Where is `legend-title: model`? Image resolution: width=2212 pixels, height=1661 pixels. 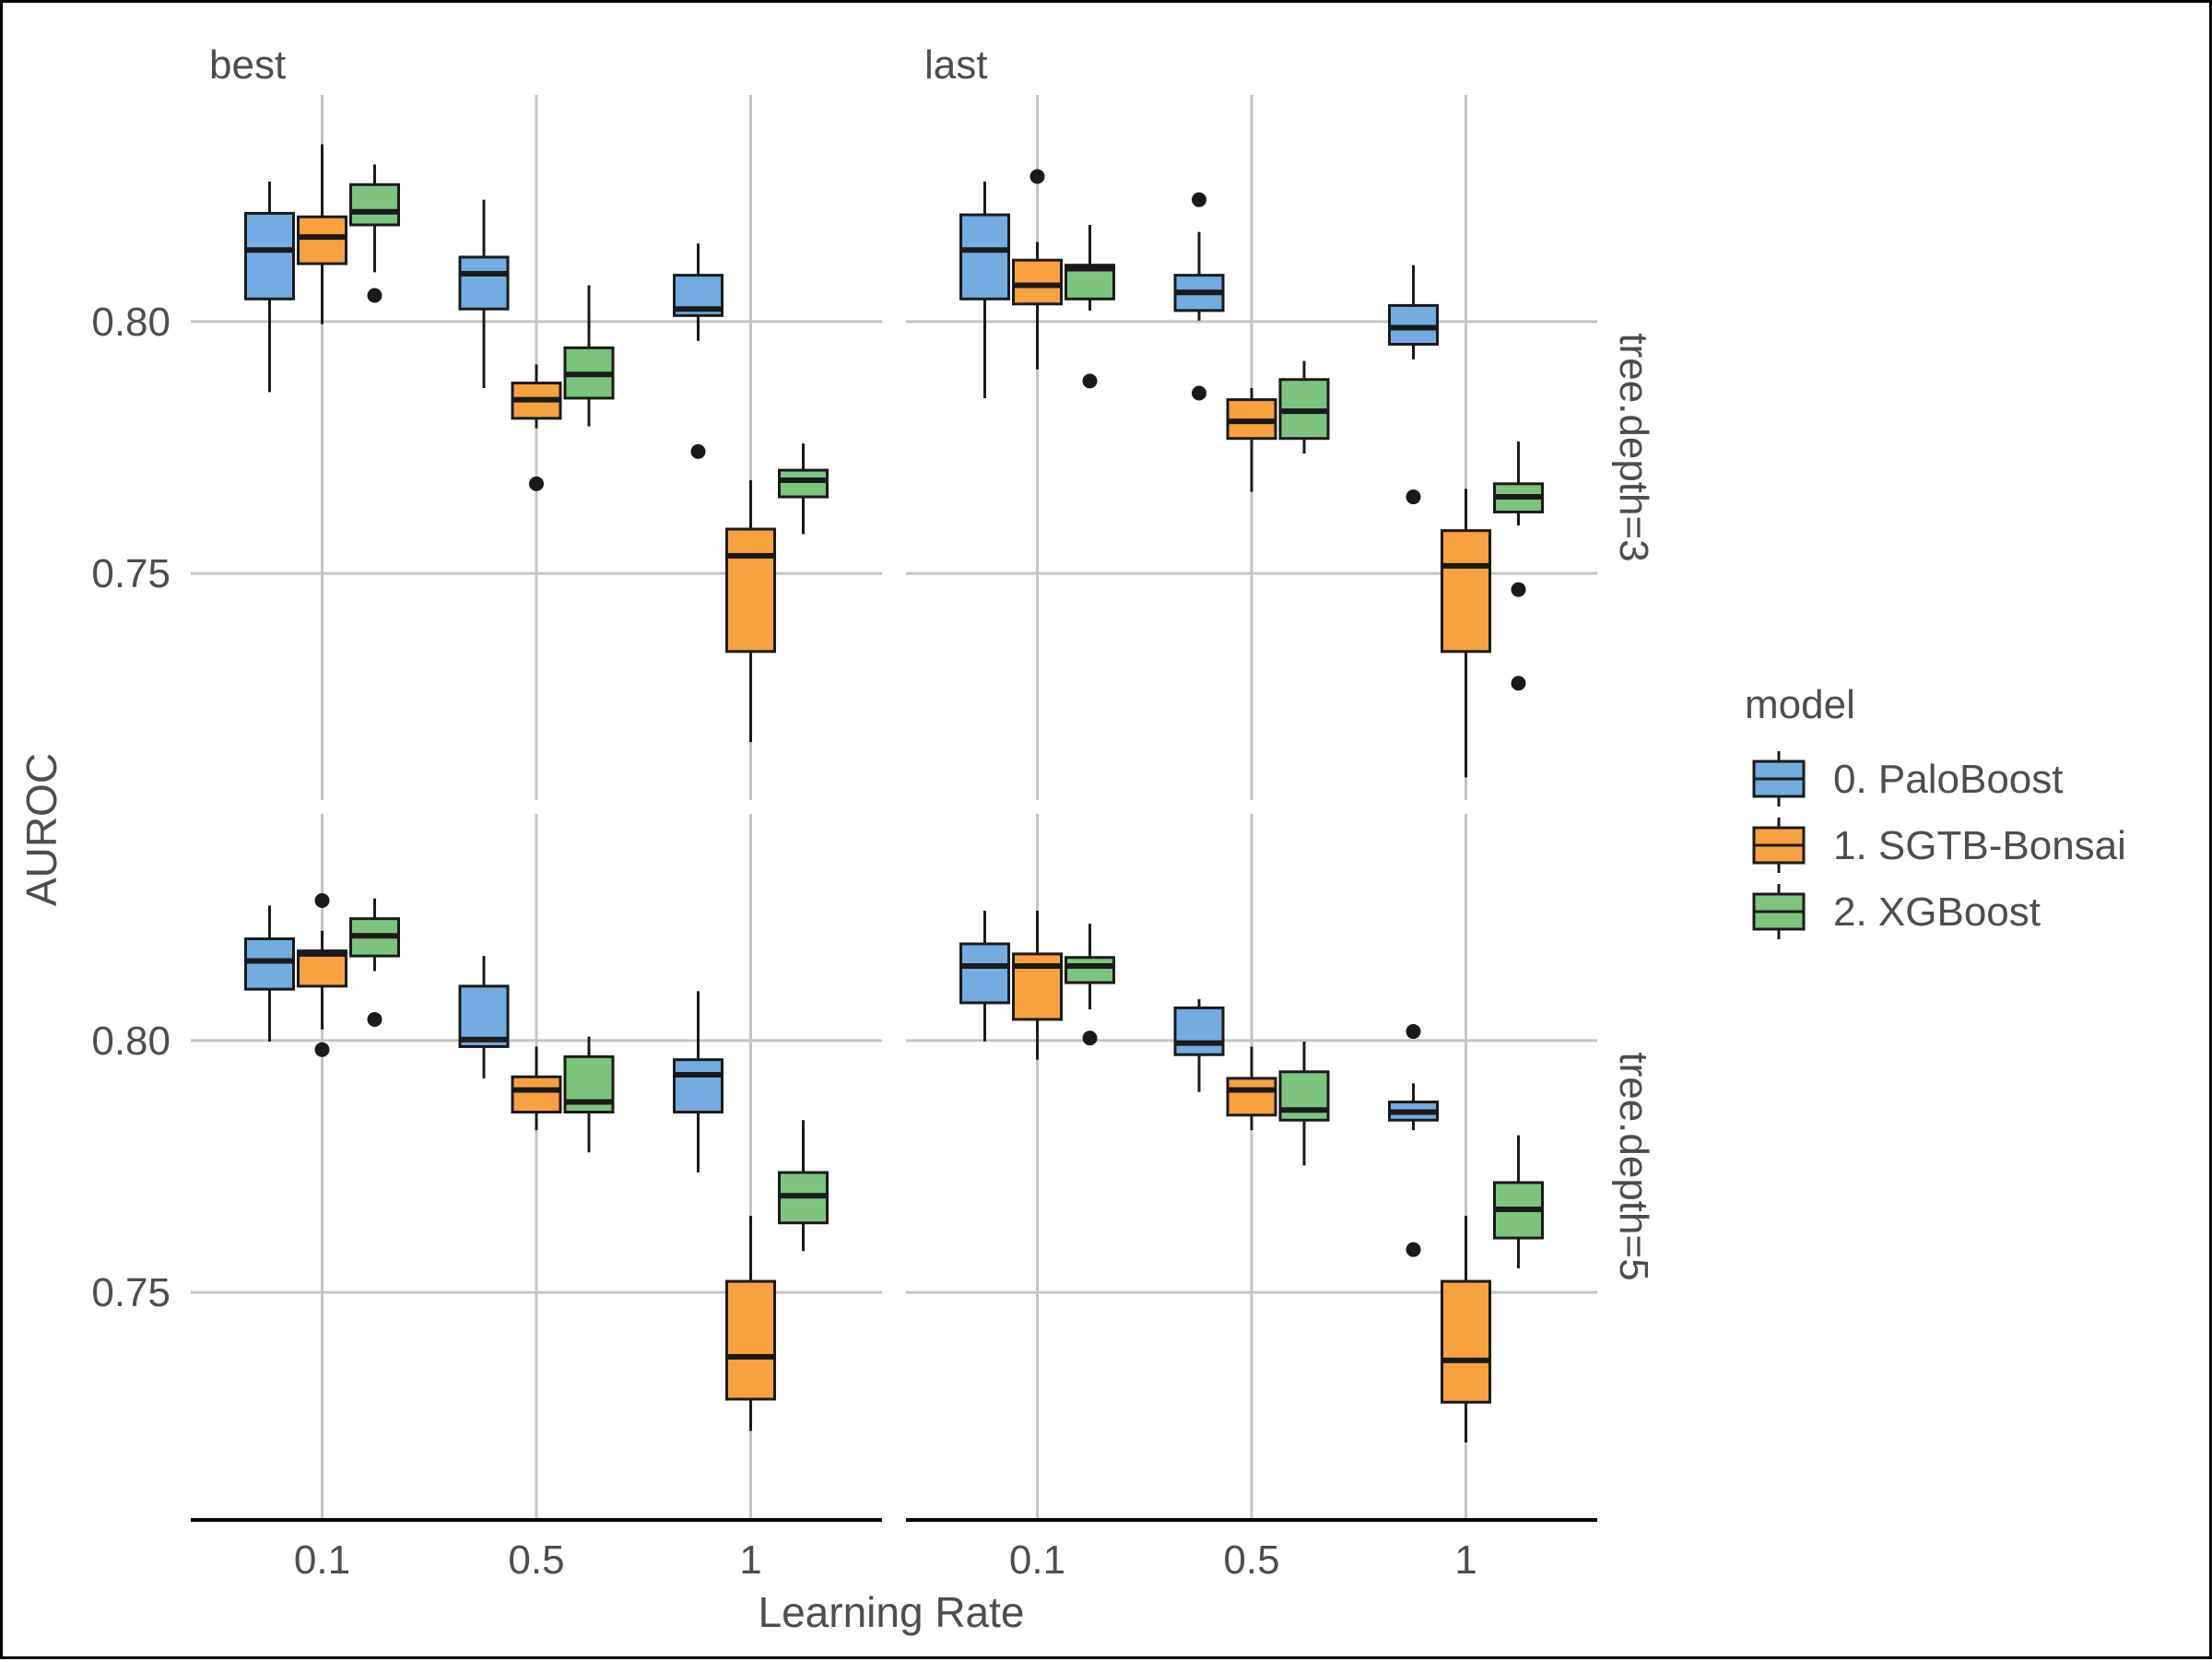 legend-title: model is located at coordinates (1800, 704).